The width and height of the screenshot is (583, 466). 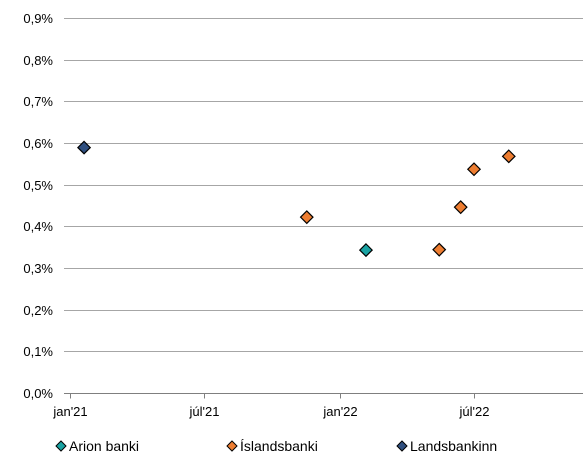 I want to click on legend-label: Landsbankinn, so click(x=453, y=446).